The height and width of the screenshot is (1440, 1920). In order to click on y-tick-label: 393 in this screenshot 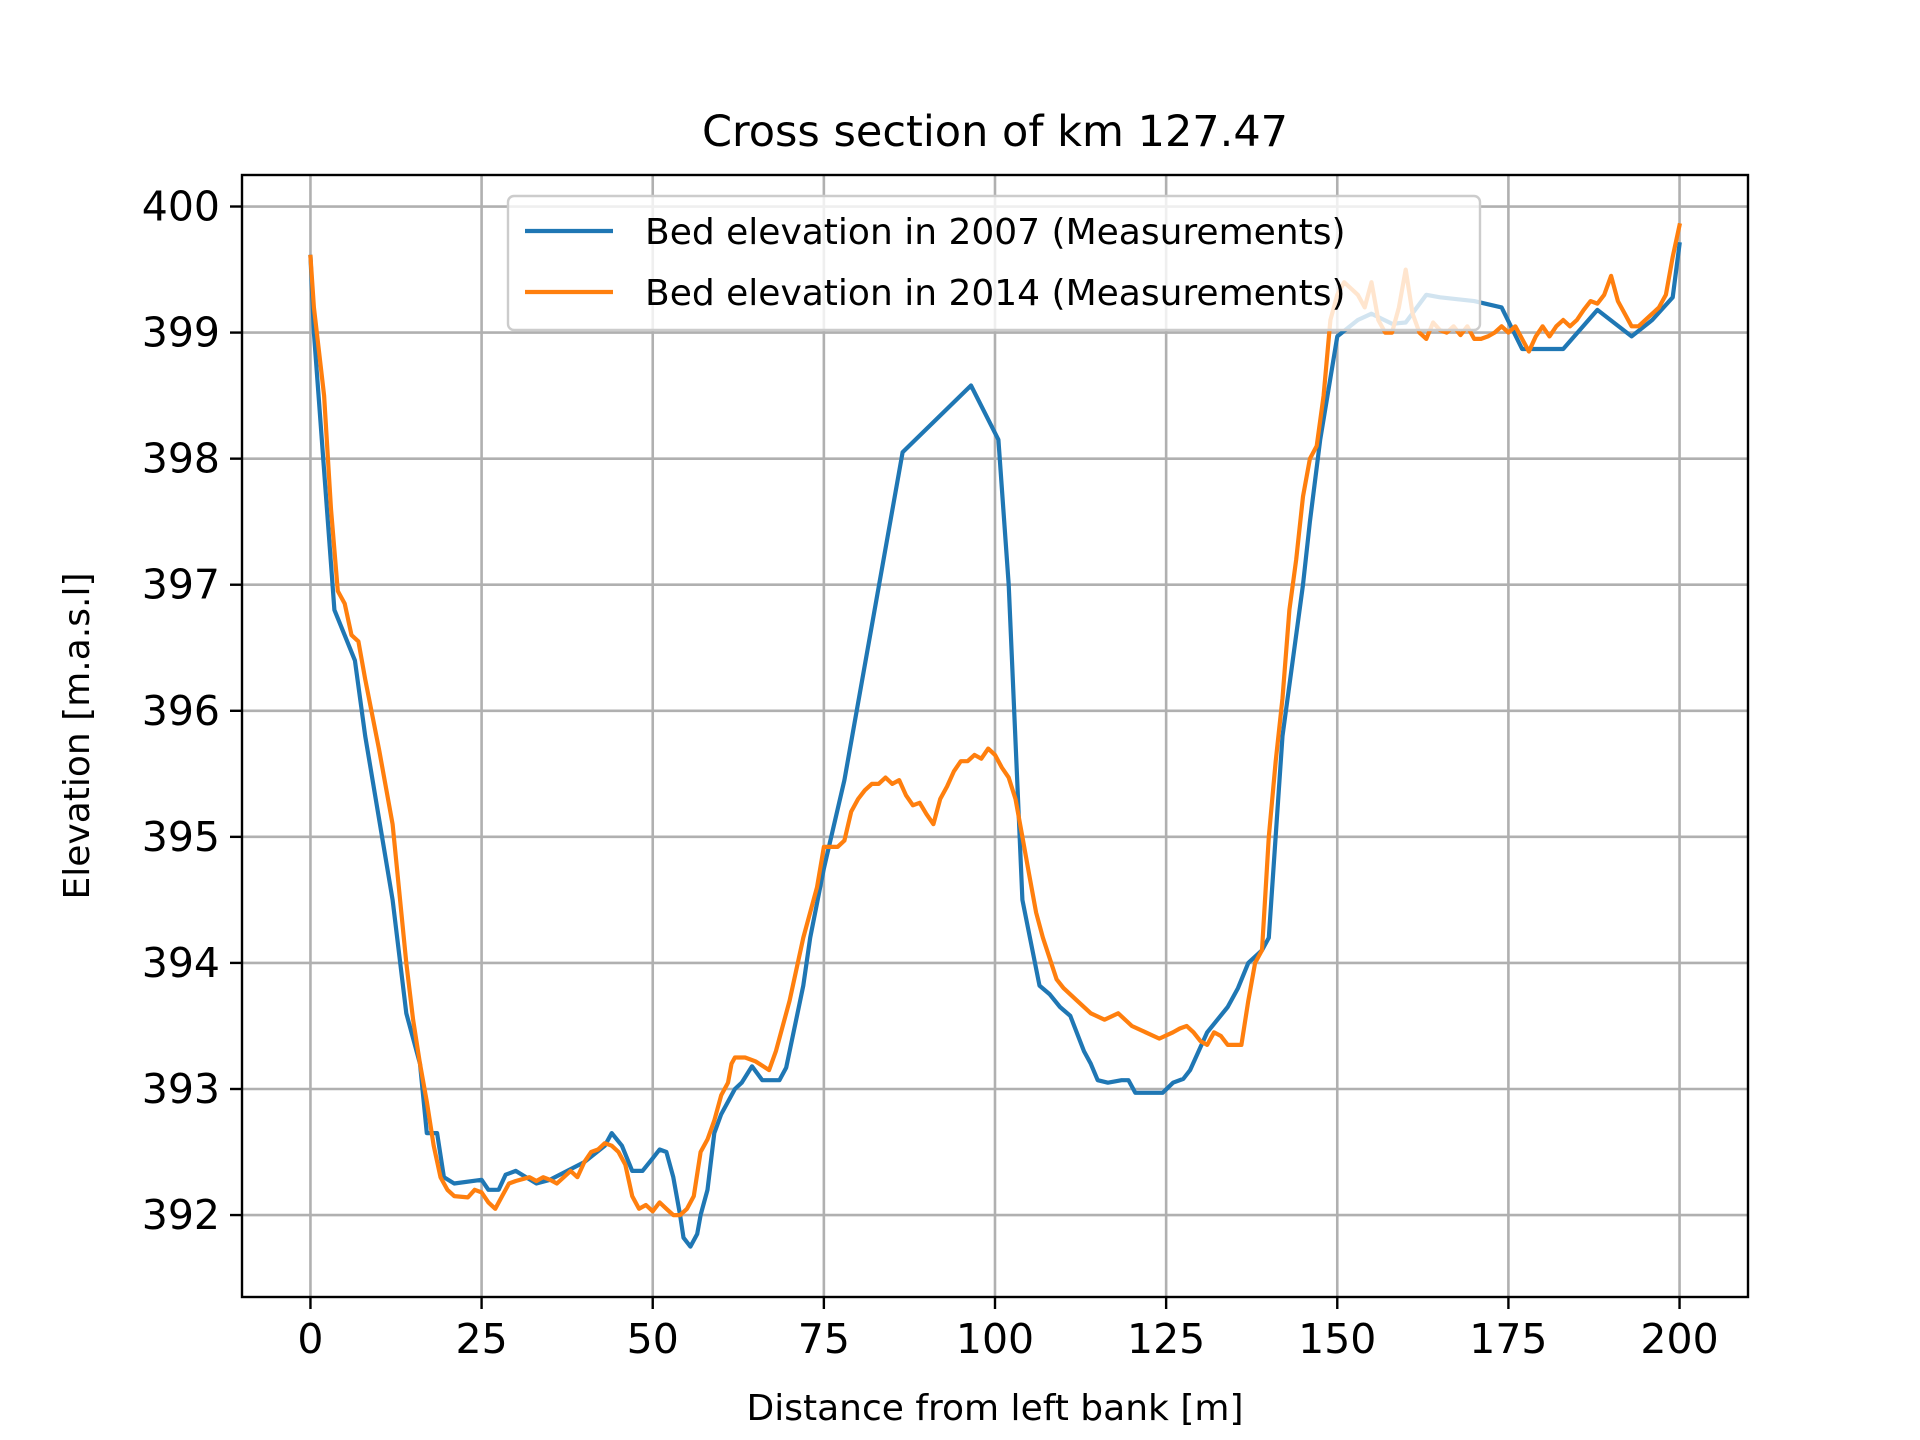, I will do `click(181, 1089)`.